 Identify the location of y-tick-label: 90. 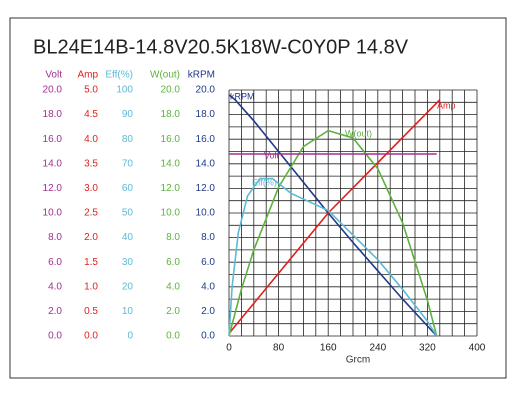
(128, 114).